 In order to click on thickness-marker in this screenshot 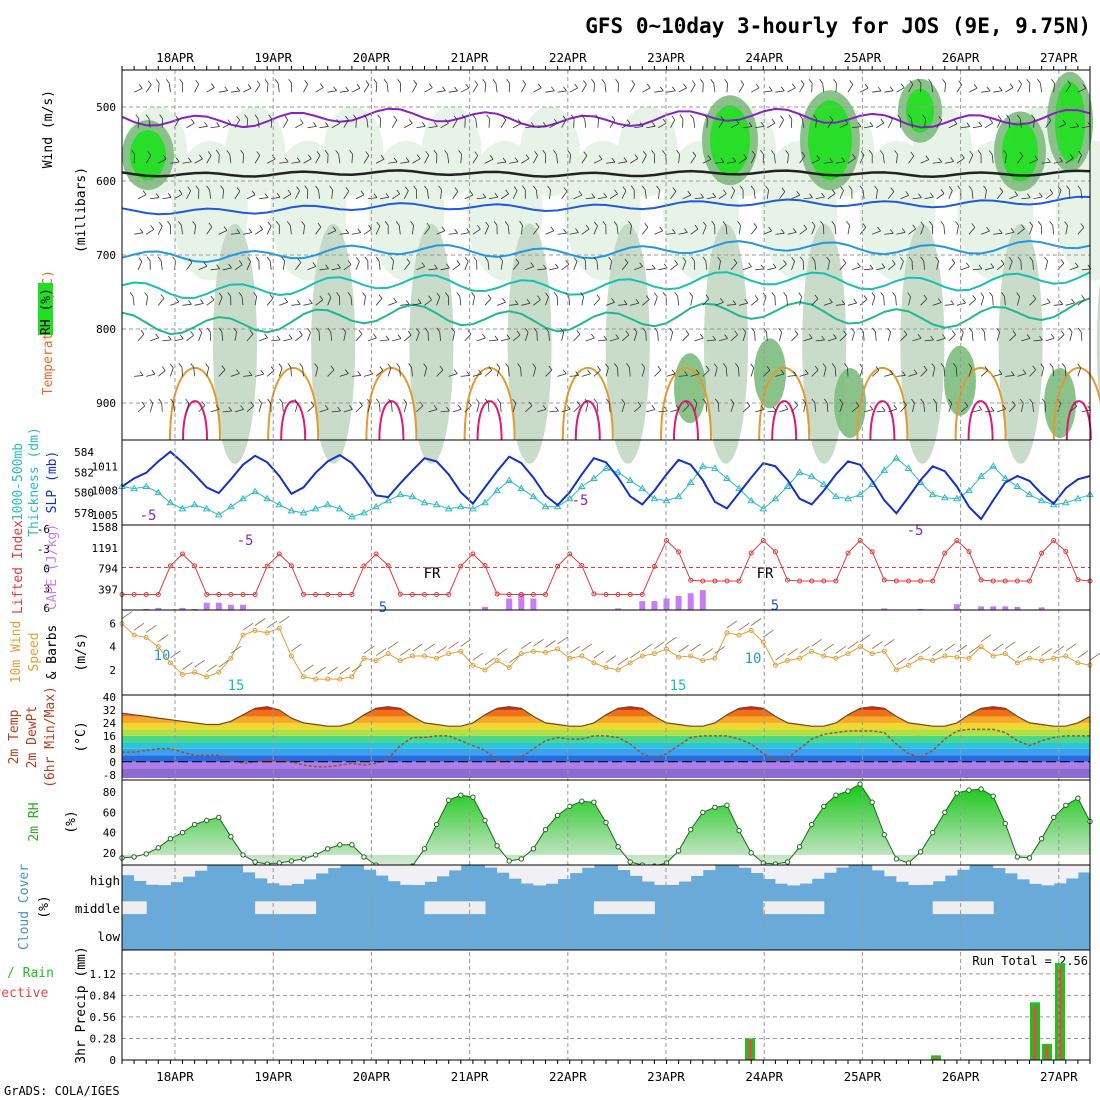, I will do `click(618, 471)`.